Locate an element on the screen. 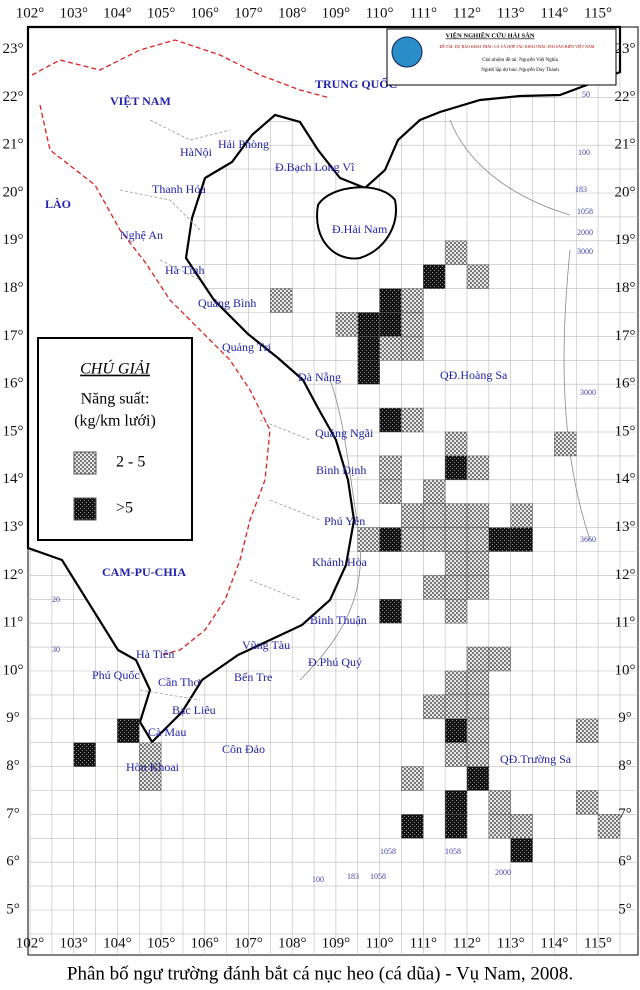 The height and width of the screenshot is (990, 640). hainan-island is located at coordinates (356, 223).